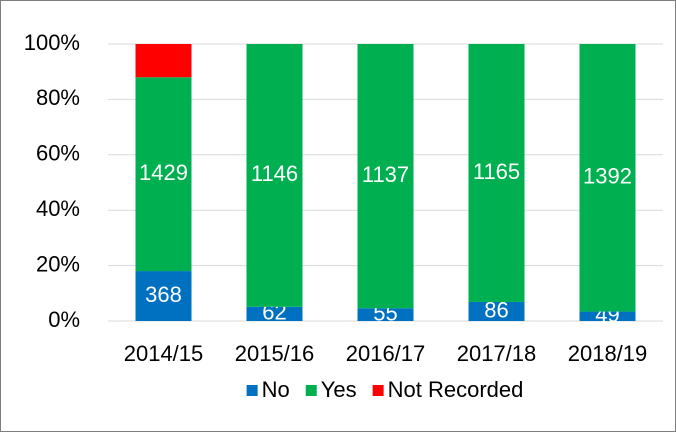  Describe the element at coordinates (58, 208) in the screenshot. I see `y-tick-label: 40%` at that location.